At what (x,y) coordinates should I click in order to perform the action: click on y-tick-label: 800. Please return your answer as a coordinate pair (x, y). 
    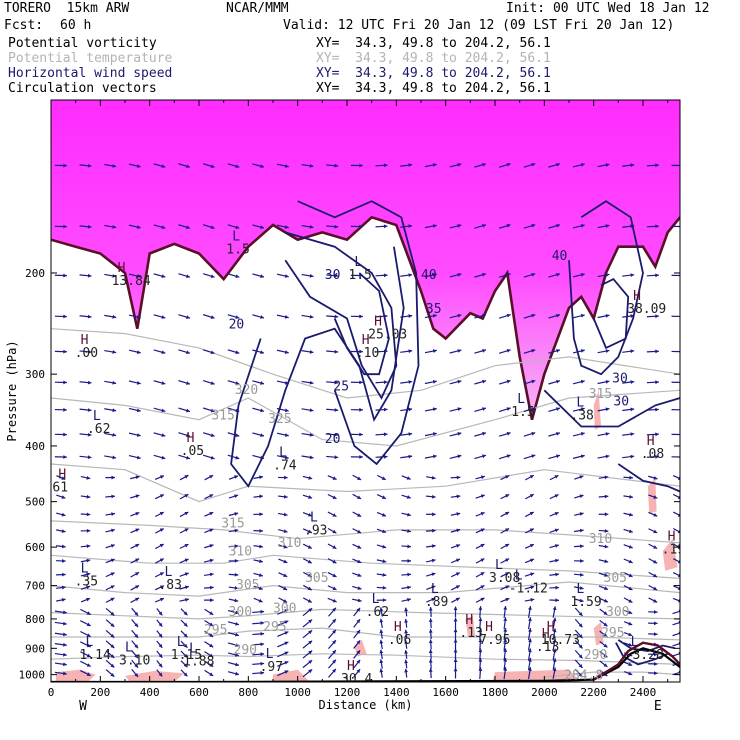
    Looking at the image, I should click on (35, 619).